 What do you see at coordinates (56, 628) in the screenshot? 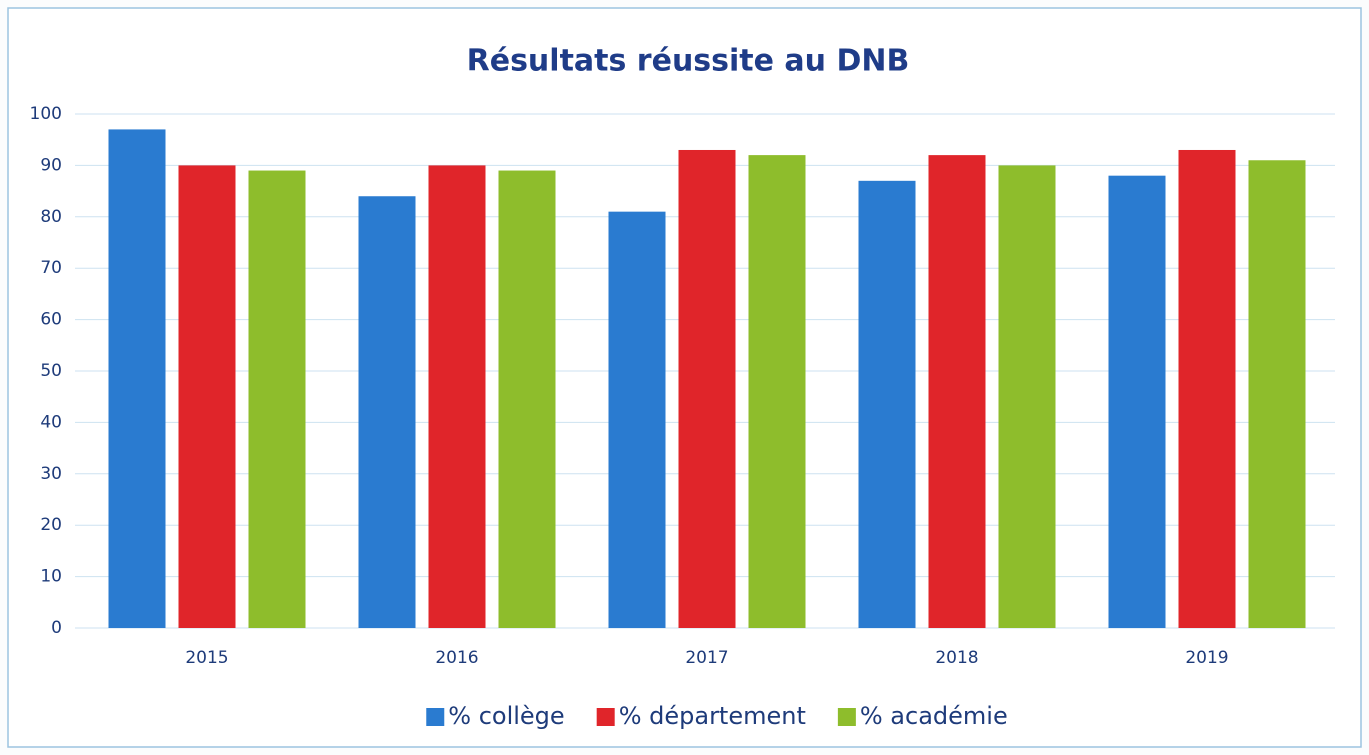
I see `y-tick-label: 0` at bounding box center [56, 628].